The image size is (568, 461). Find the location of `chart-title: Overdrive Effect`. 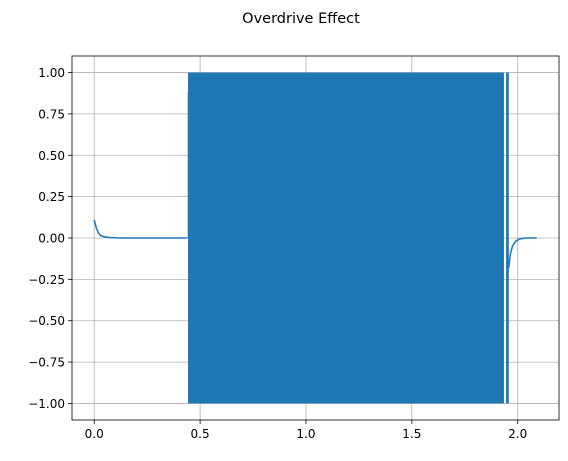

chart-title: Overdrive Effect is located at coordinates (301, 19).